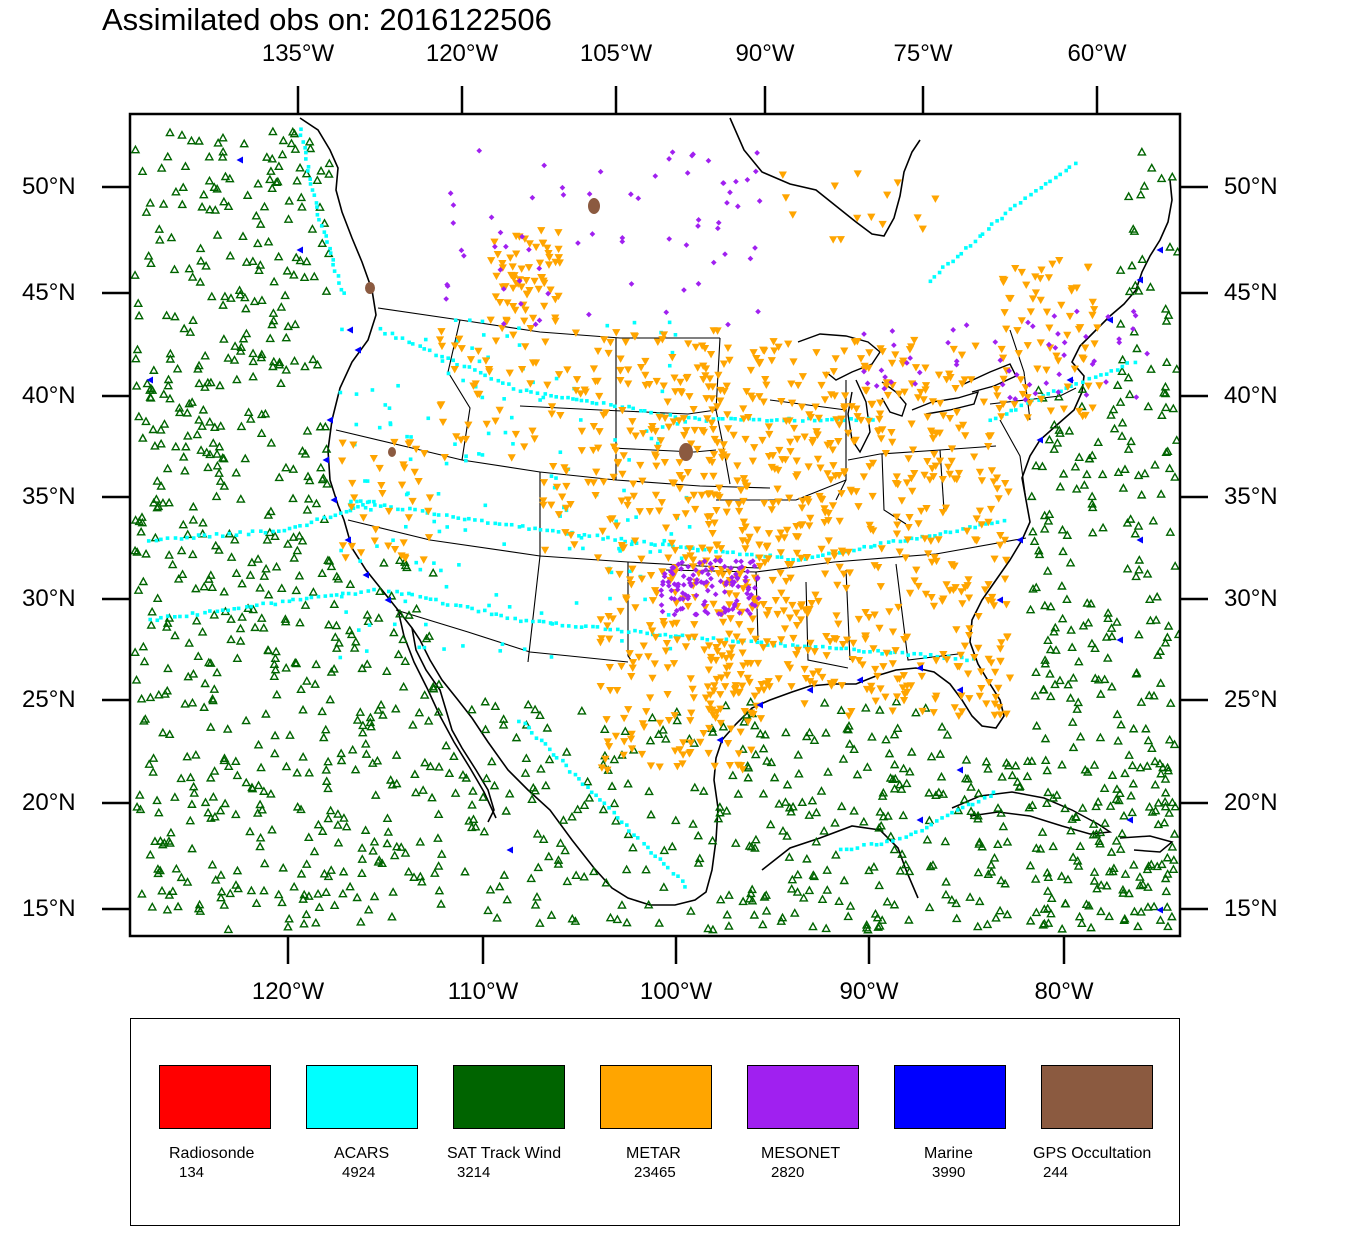 The image size is (1350, 1250). Describe the element at coordinates (327, 19) in the screenshot. I see `map-title: Assimilated obs on: 2016122506` at that location.